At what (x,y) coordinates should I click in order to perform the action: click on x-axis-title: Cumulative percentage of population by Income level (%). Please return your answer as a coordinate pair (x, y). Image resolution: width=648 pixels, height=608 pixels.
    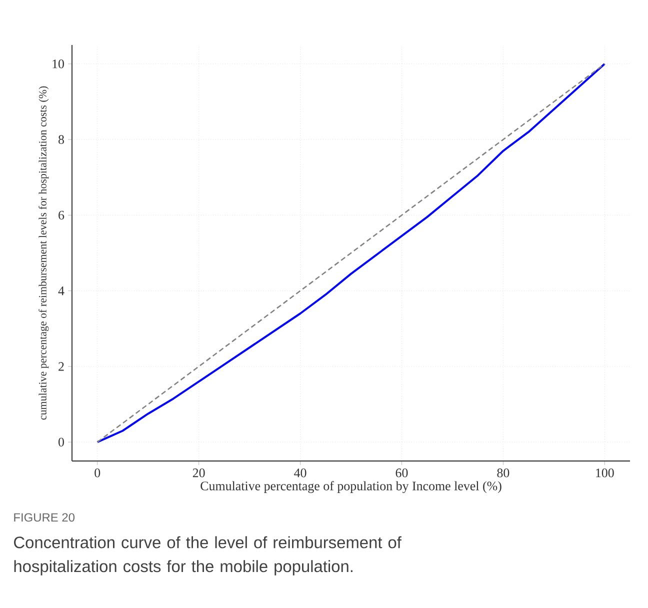
    Looking at the image, I should click on (351, 487).